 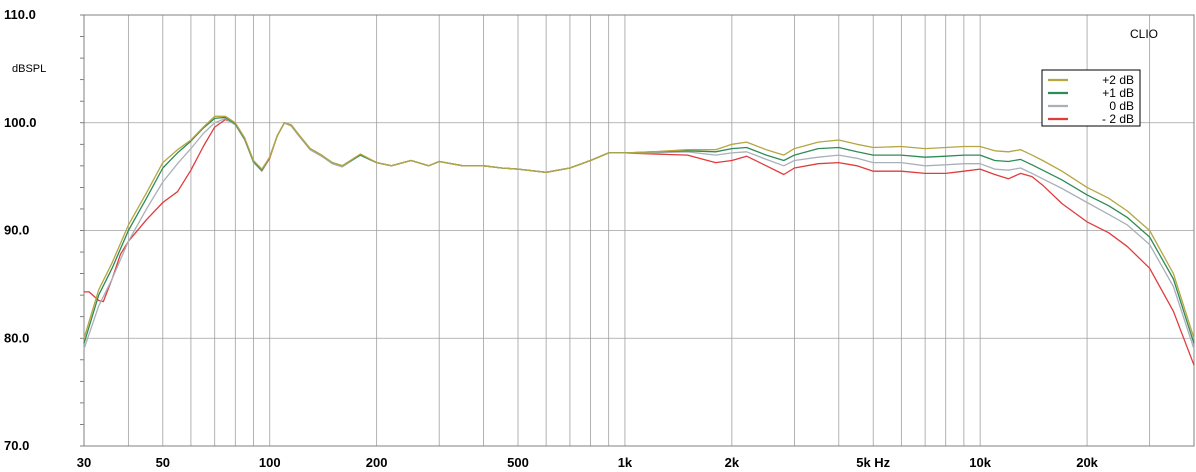 What do you see at coordinates (625, 462) in the screenshot?
I see `x-tick-label: 1k` at bounding box center [625, 462].